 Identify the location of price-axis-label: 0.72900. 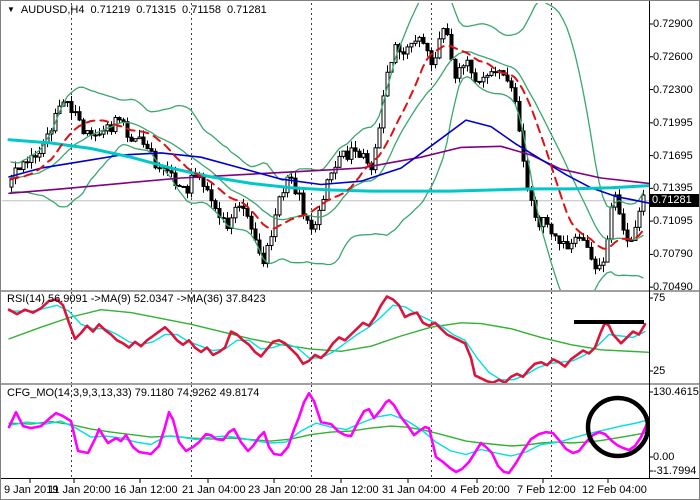
(673, 24).